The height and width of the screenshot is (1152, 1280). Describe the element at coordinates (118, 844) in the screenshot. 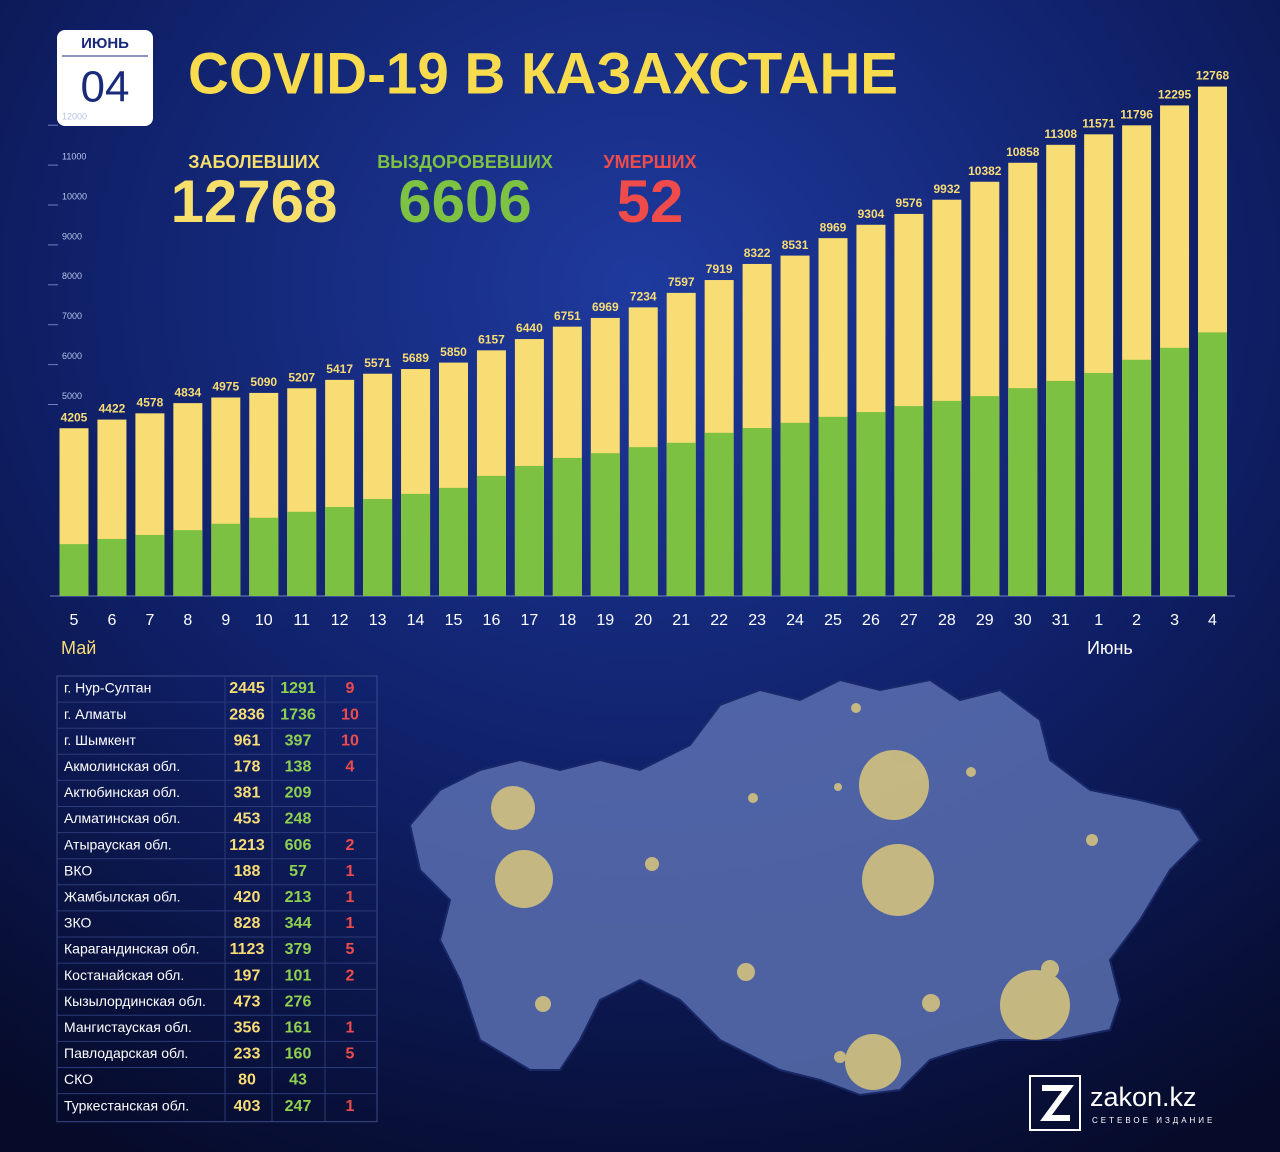

I see `region-name: Атырауская обл.` at that location.